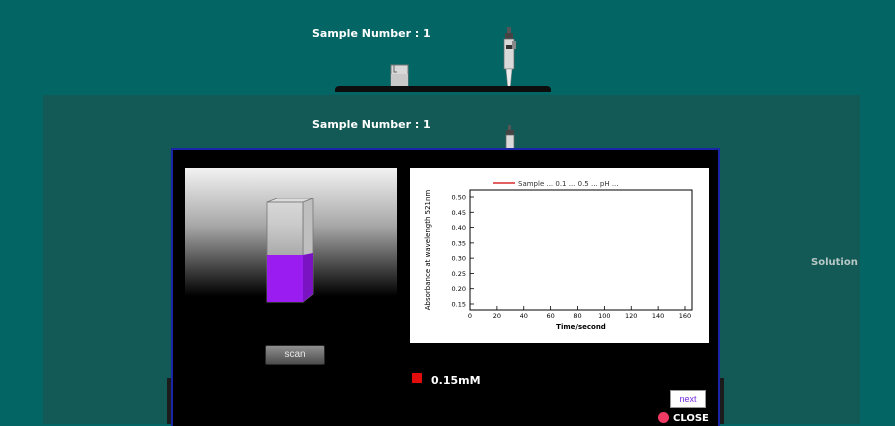 The width and height of the screenshot is (895, 426). What do you see at coordinates (459, 198) in the screenshot?
I see `y-tick-label: 0.50` at bounding box center [459, 198].